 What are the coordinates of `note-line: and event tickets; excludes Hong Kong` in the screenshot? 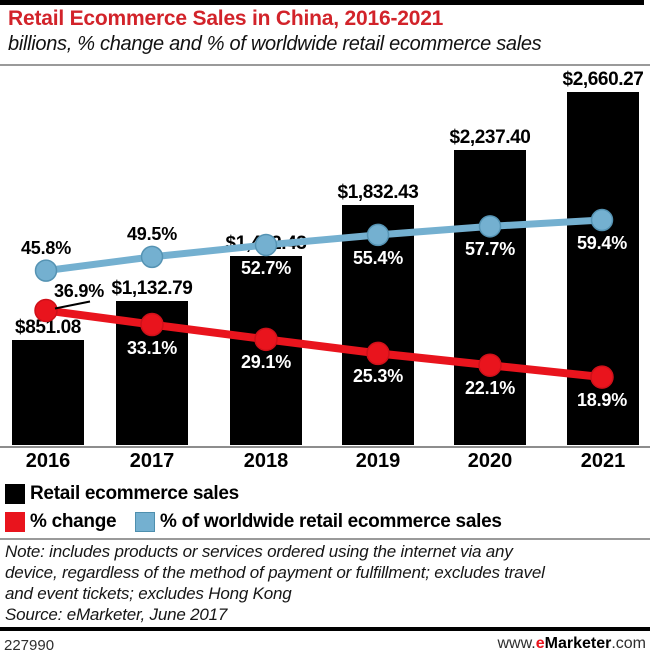 It's located at (148, 593).